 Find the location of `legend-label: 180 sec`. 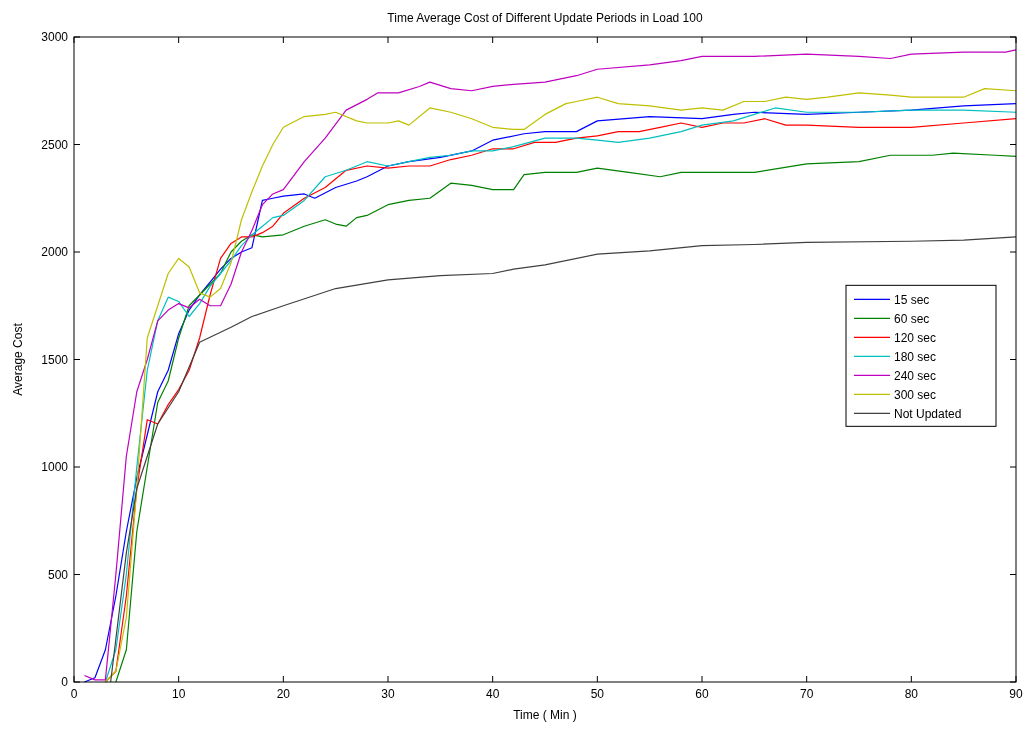

legend-label: 180 sec is located at coordinates (915, 356).